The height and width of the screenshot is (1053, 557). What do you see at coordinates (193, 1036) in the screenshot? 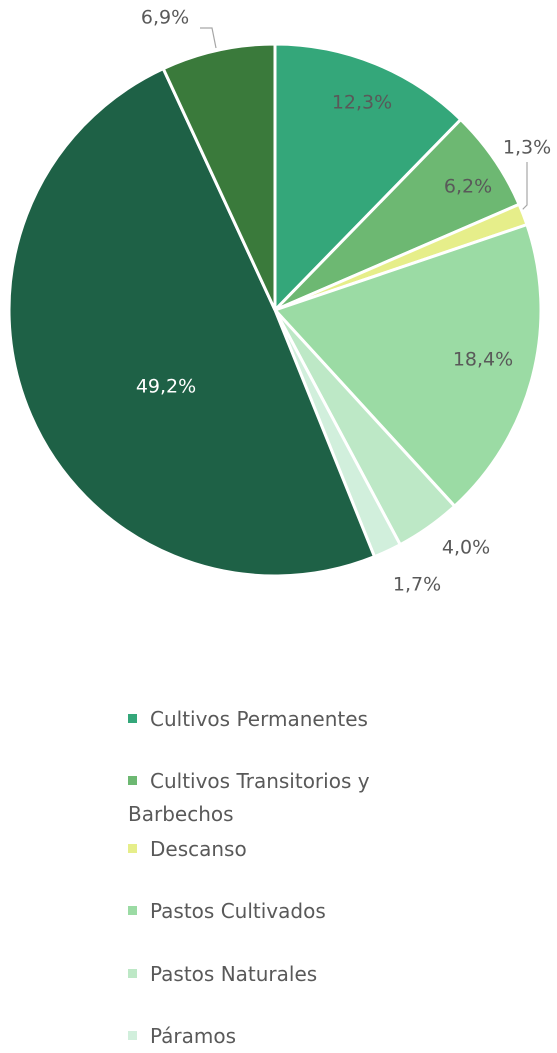
I see `legend-label: Páramos` at bounding box center [193, 1036].